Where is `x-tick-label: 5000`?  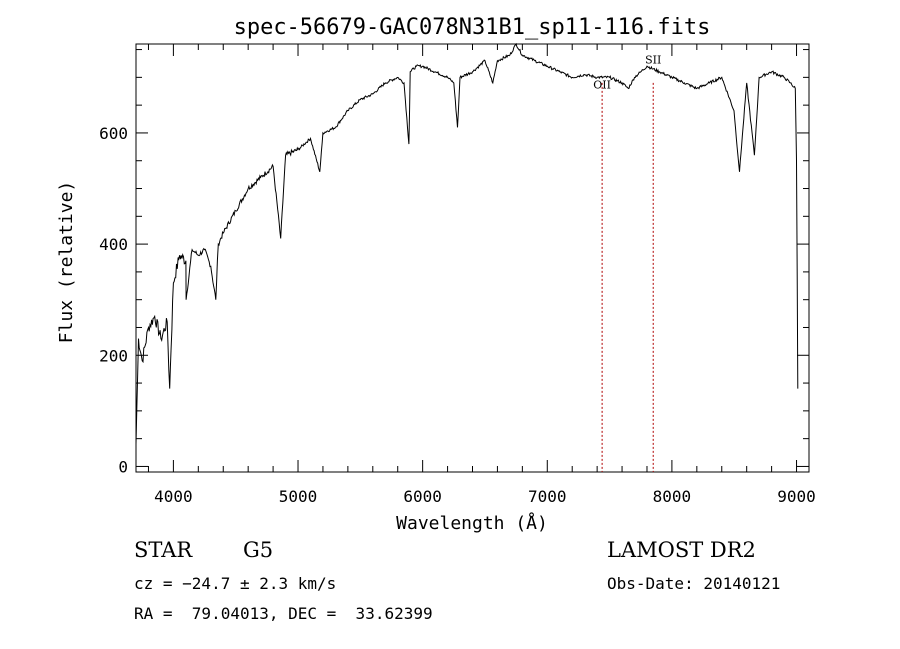 x-tick-label: 5000 is located at coordinates (298, 496).